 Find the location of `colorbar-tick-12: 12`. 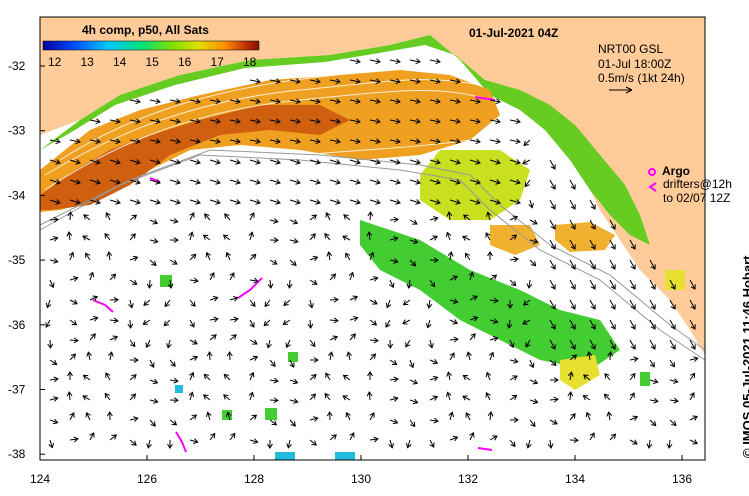

colorbar-tick-12: 12 is located at coordinates (55, 62).